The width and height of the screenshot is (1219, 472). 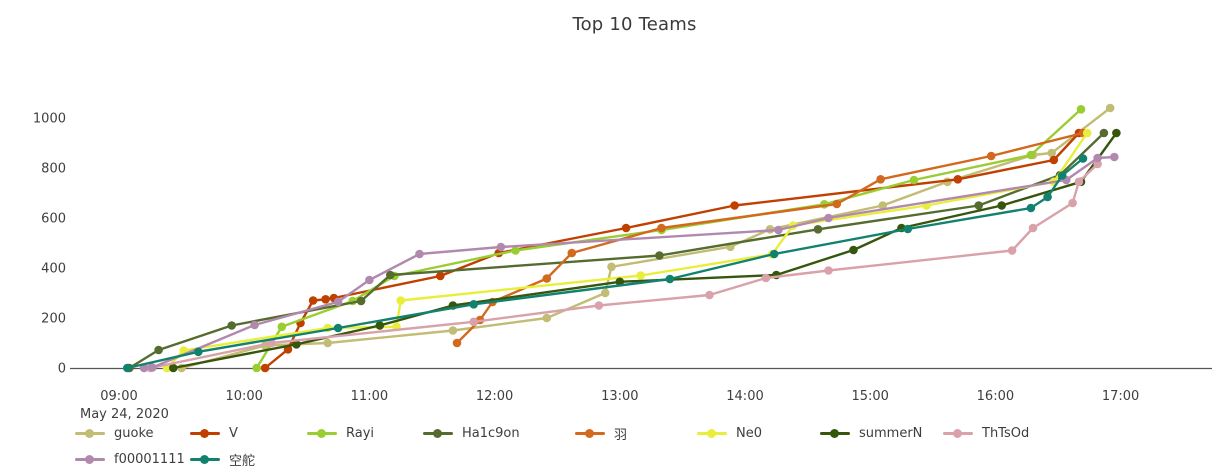 What do you see at coordinates (729, 433) in the screenshot?
I see `legend-item-Ne0: Ne0` at bounding box center [729, 433].